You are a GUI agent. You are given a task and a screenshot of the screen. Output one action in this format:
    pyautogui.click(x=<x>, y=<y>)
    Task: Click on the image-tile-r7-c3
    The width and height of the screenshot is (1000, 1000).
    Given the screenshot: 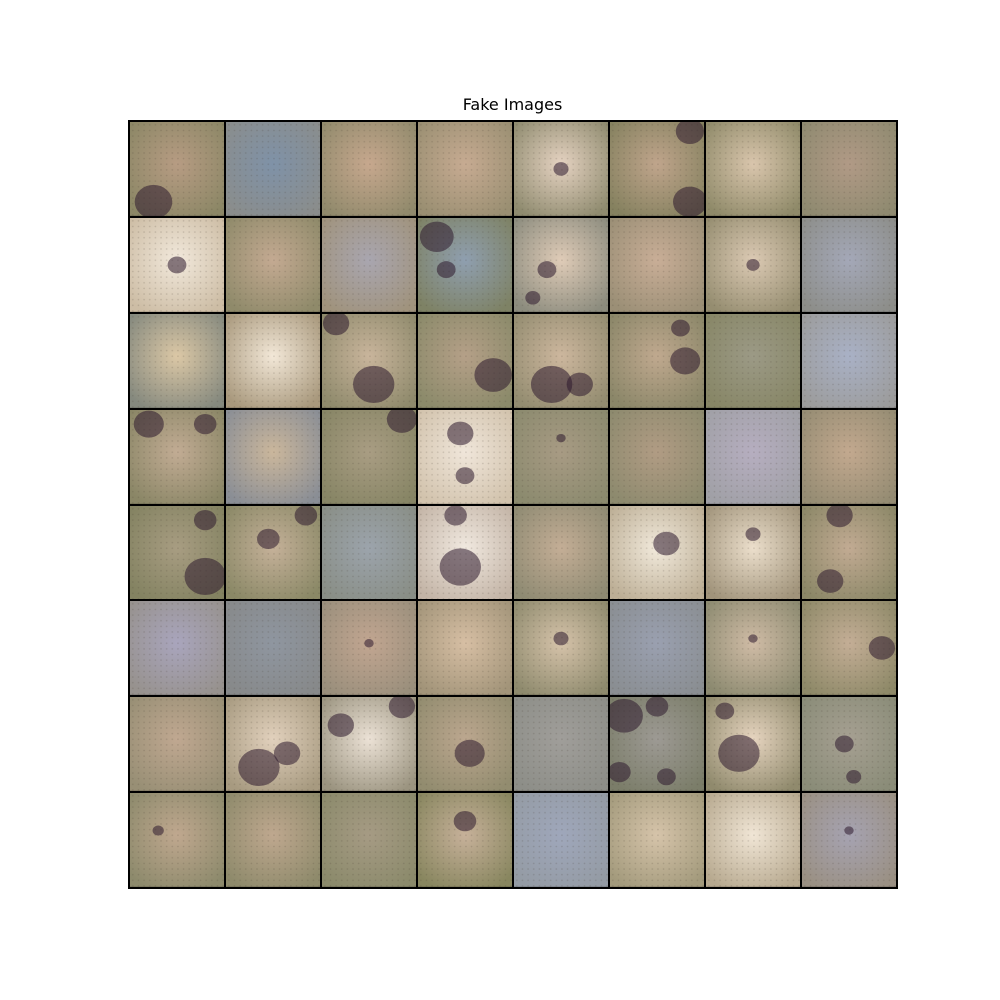 What is the action you would take?
    pyautogui.click(x=369, y=744)
    